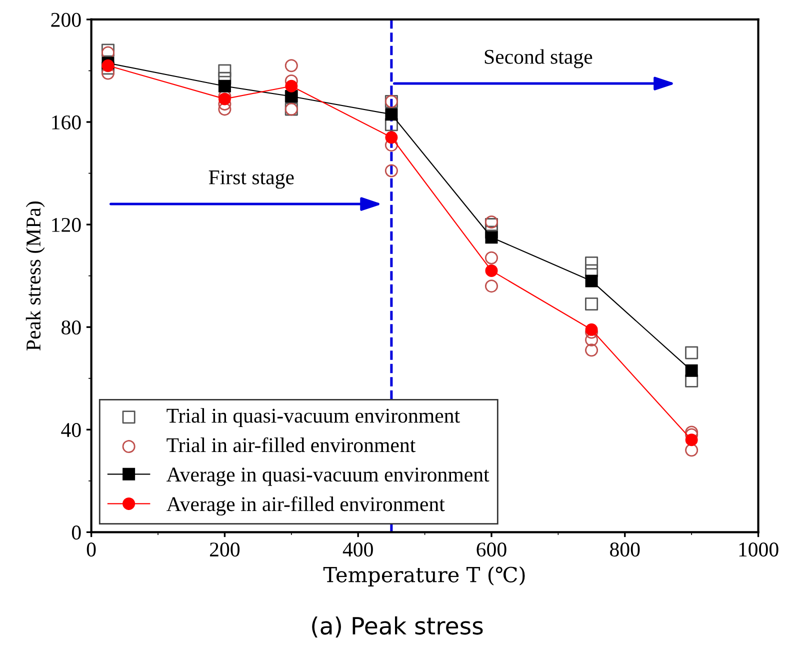  I want to click on y-axis-title: Peak stress (MPa), so click(35, 276).